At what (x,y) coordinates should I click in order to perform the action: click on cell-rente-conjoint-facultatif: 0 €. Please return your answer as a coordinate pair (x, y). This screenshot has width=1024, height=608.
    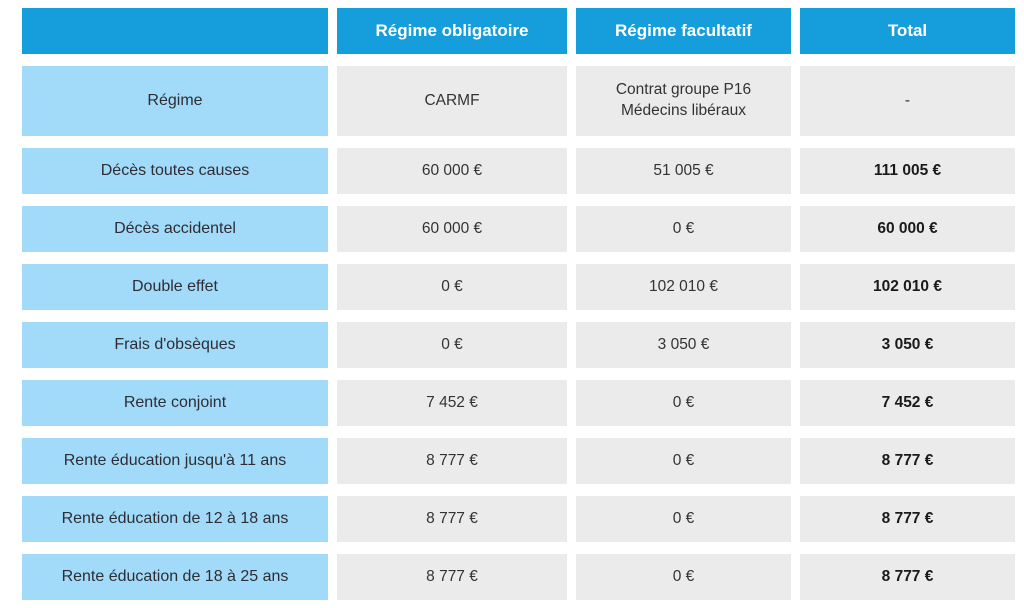
    Looking at the image, I should click on (683, 403).